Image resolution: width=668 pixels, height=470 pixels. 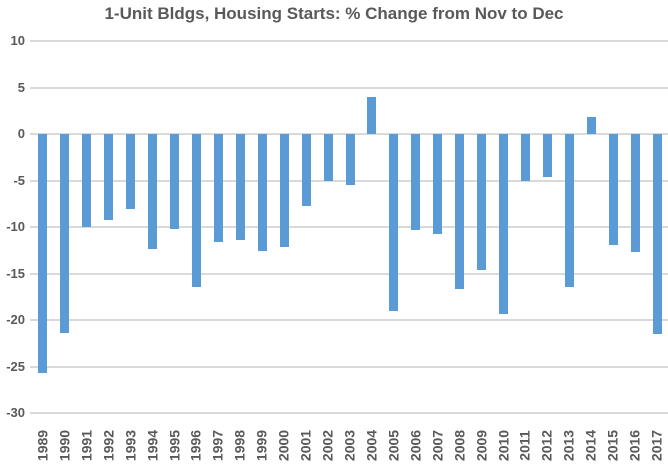 What do you see at coordinates (504, 224) in the screenshot?
I see `bar-2010` at bounding box center [504, 224].